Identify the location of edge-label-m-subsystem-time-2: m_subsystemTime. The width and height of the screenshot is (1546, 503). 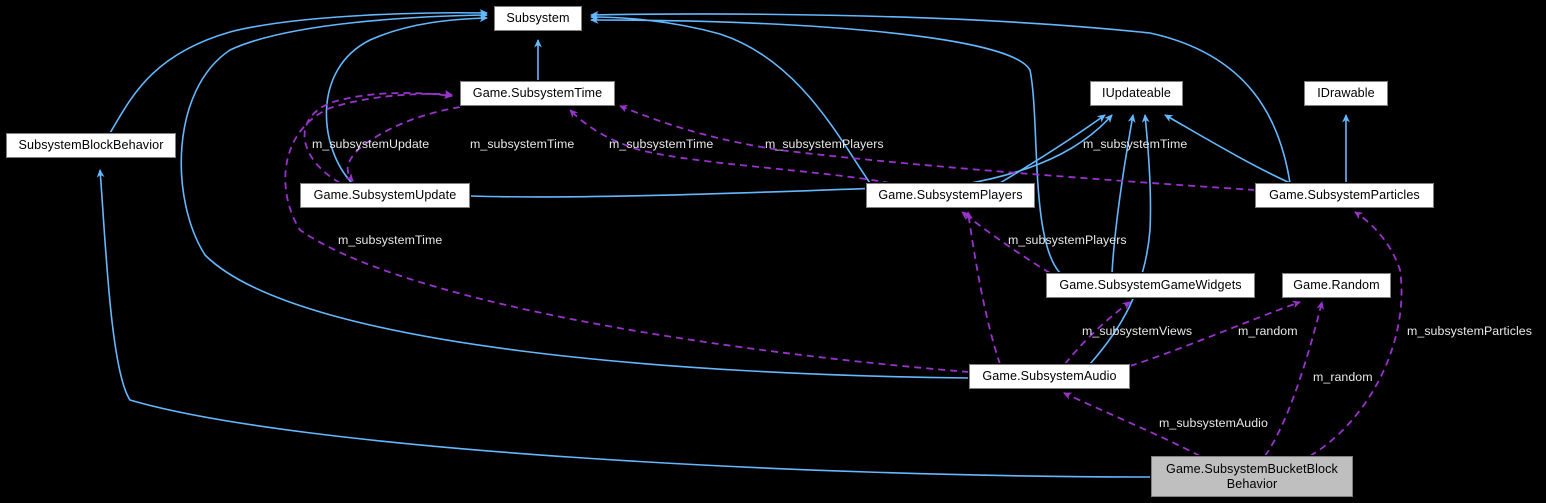
(661, 144).